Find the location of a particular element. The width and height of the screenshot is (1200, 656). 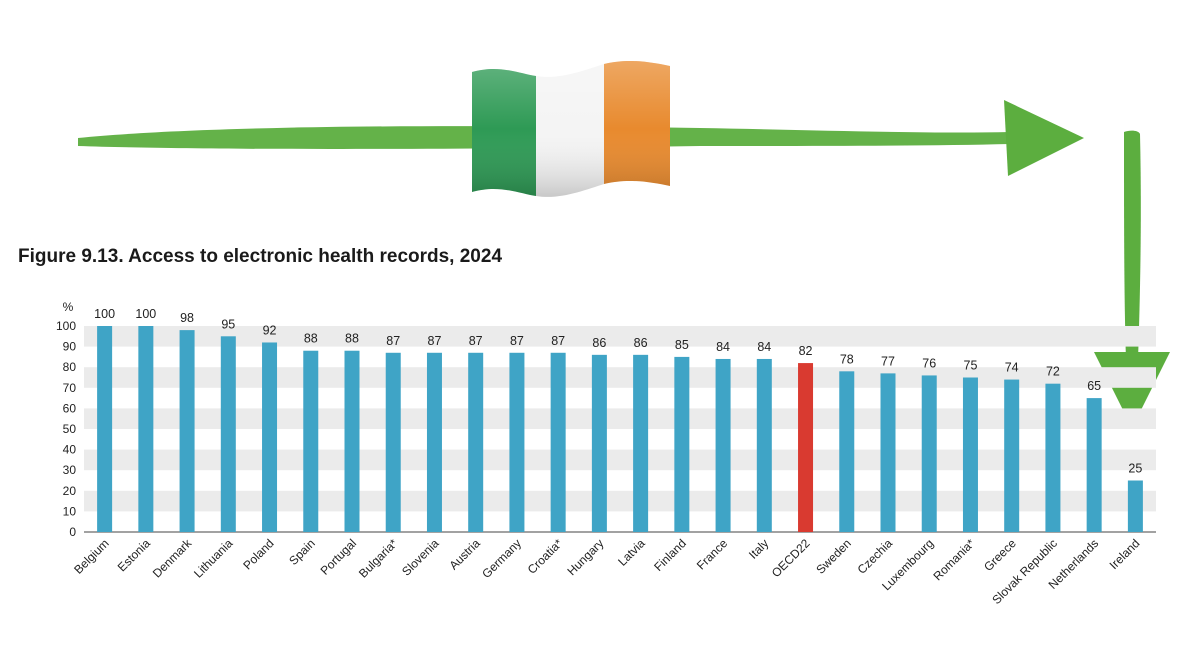

y-tick-label: 30 is located at coordinates (70, 470).